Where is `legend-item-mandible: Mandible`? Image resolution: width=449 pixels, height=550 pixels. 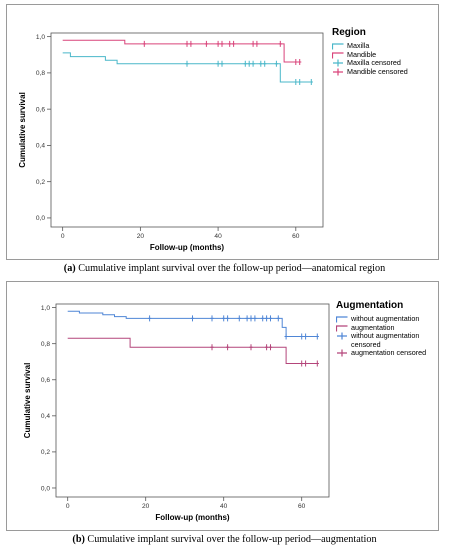 legend-item-mandible: Mandible is located at coordinates (370, 54).